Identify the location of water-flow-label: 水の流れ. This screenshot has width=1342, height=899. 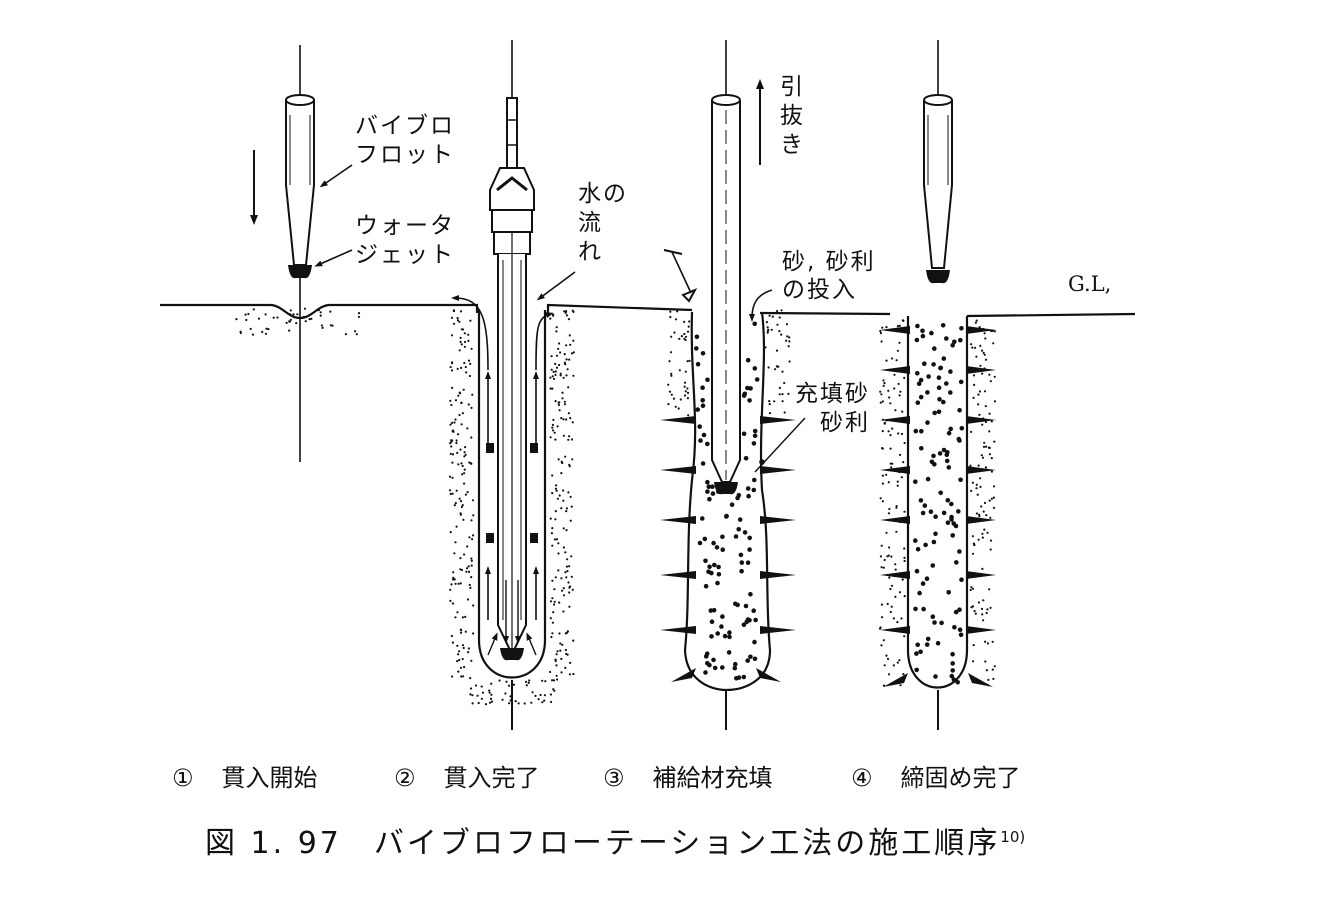
(603, 223).